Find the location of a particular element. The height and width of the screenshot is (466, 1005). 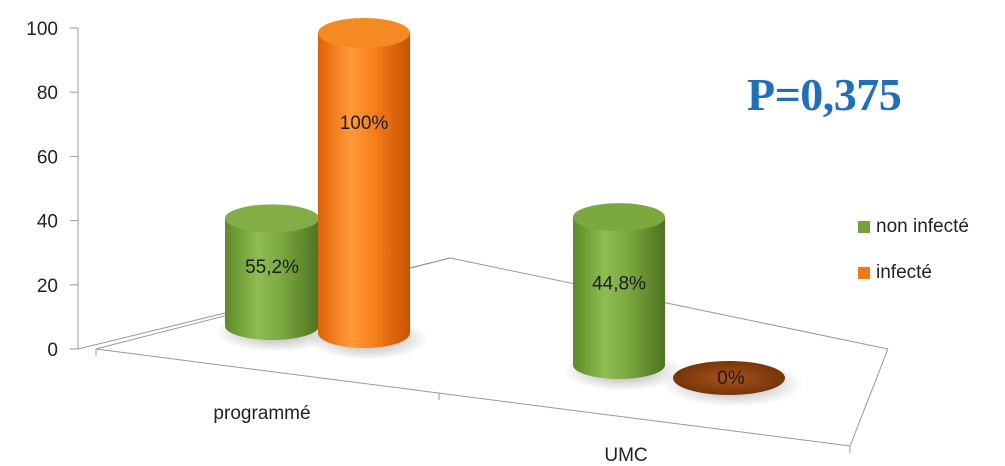

bar-programmé-infecté: 100% is located at coordinates (368, 189).